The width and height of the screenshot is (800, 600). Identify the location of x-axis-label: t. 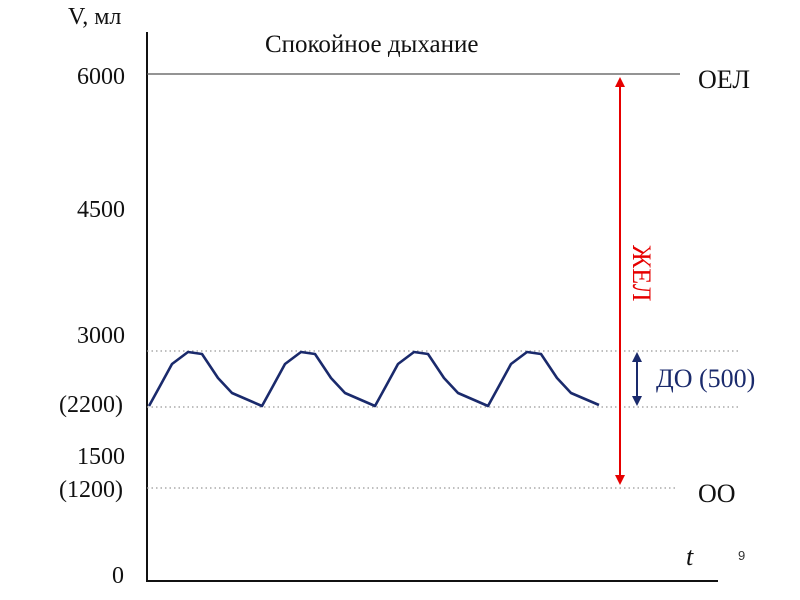
(690, 556).